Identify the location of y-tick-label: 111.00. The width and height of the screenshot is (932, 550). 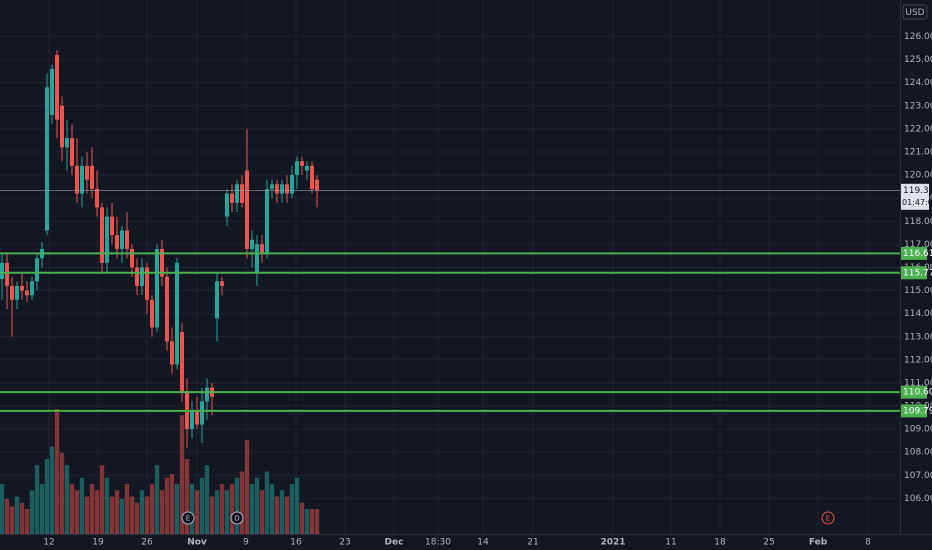
(918, 383).